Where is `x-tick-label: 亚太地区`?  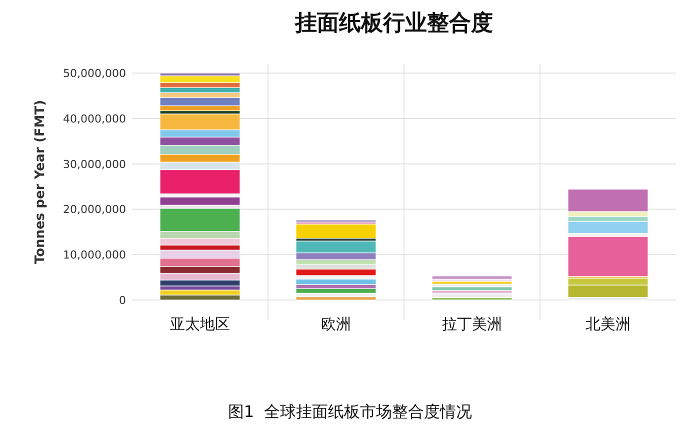 x-tick-label: 亚太地区 is located at coordinates (200, 324).